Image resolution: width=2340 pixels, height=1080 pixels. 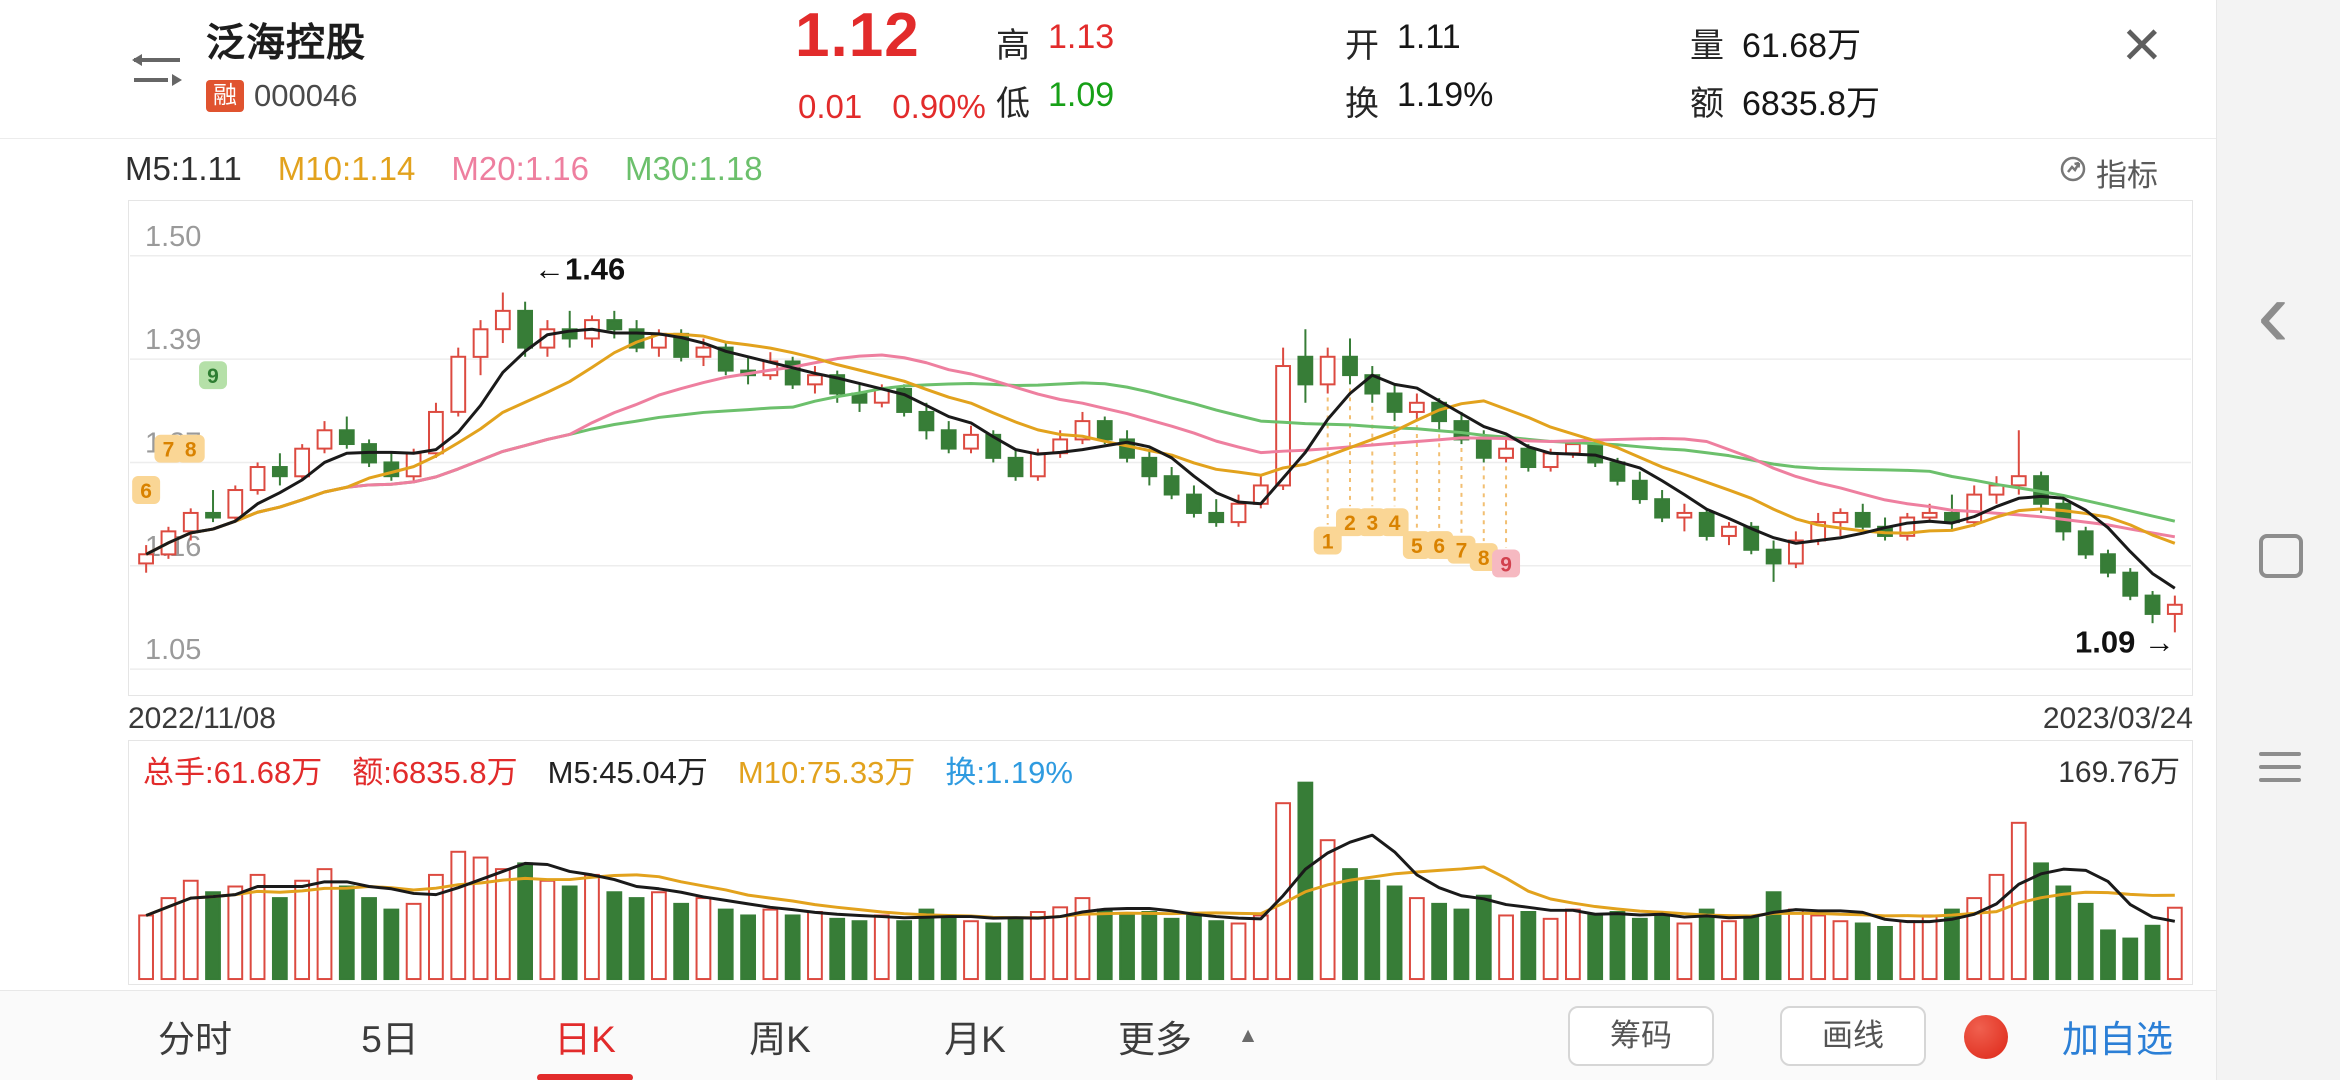 What do you see at coordinates (1785, 104) in the screenshot?
I see `stat-amount: 额 6835.8万` at bounding box center [1785, 104].